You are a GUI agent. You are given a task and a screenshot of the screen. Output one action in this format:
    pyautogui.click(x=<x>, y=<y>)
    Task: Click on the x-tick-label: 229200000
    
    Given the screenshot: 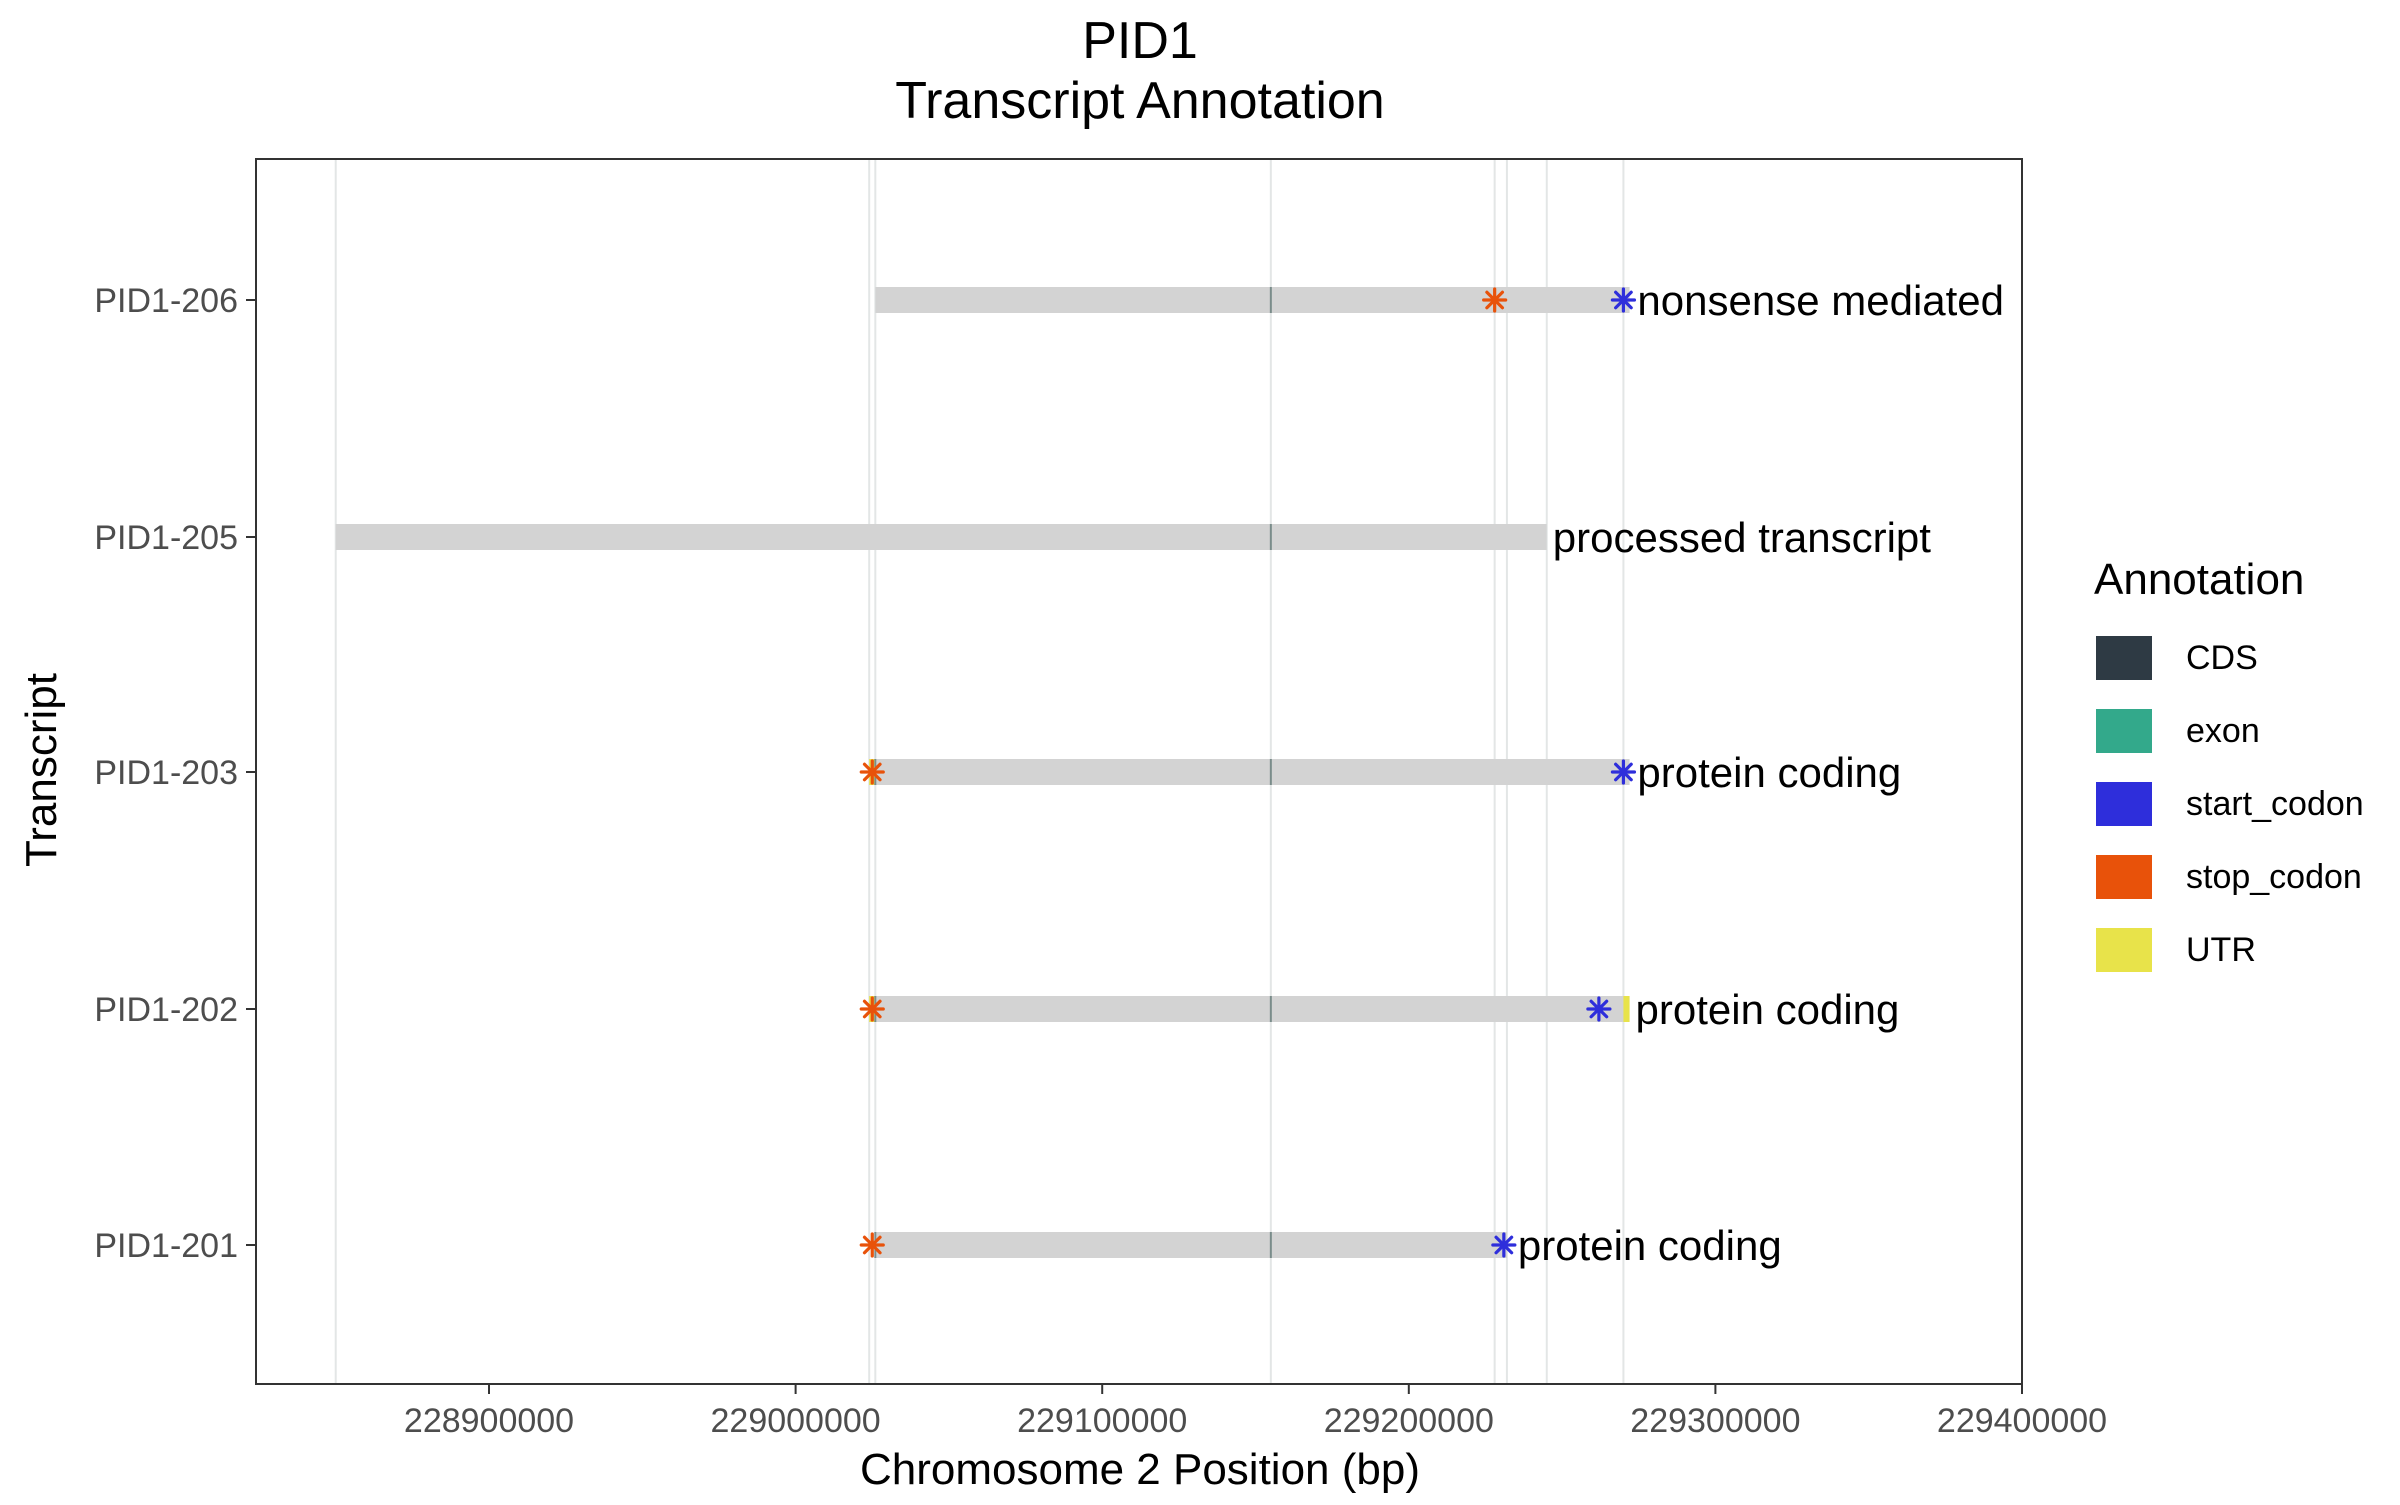 What is the action you would take?
    pyautogui.click(x=1409, y=1421)
    